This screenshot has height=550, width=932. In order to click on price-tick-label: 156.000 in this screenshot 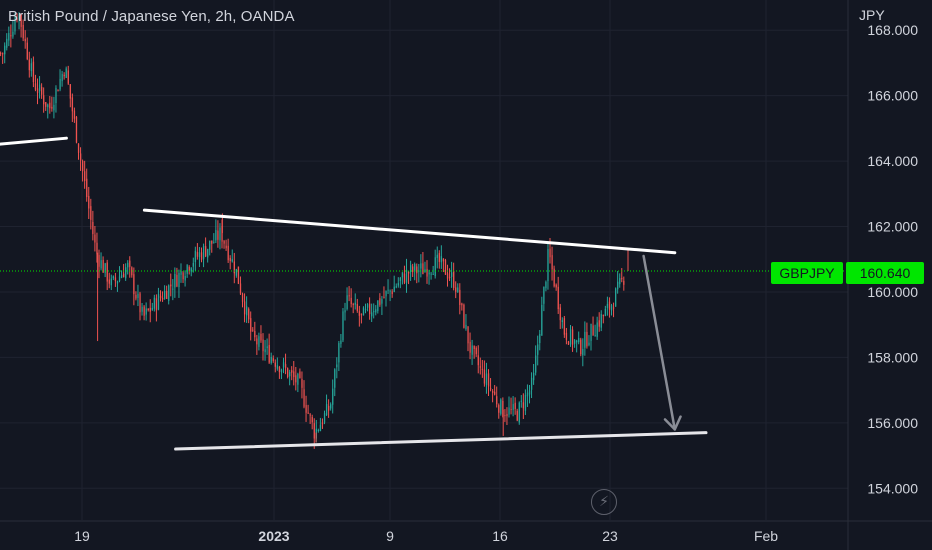, I will do `click(892, 423)`.